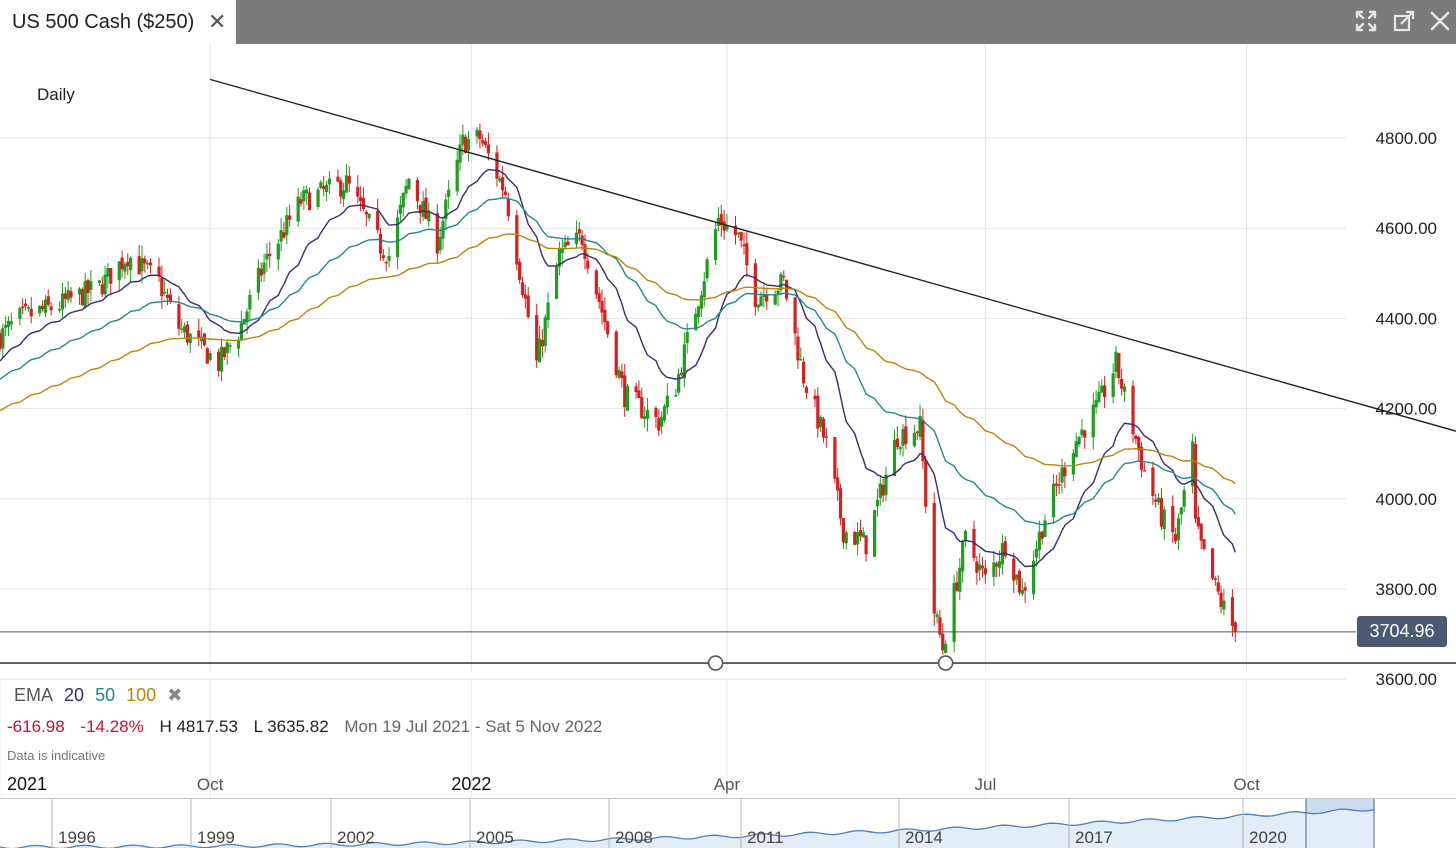 The image size is (1456, 848). Describe the element at coordinates (1404, 21) in the screenshot. I see `popout-icon` at that location.